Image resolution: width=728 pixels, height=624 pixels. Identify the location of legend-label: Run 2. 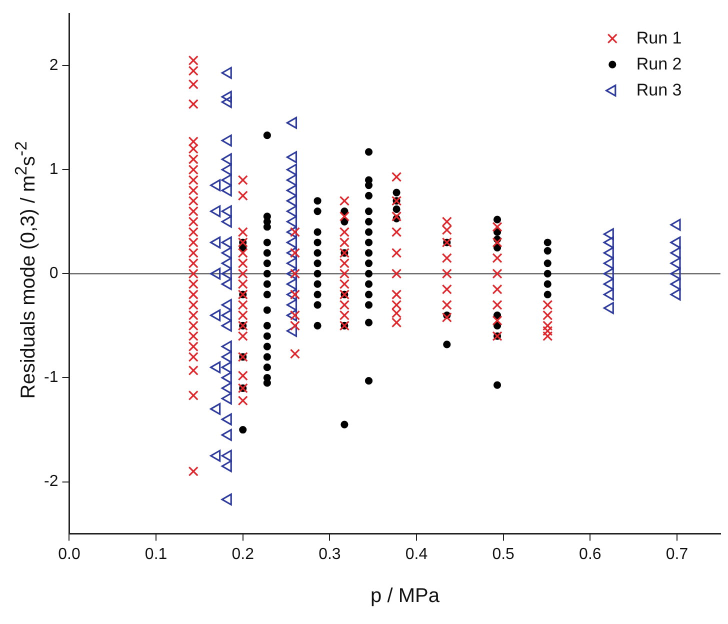
(659, 64).